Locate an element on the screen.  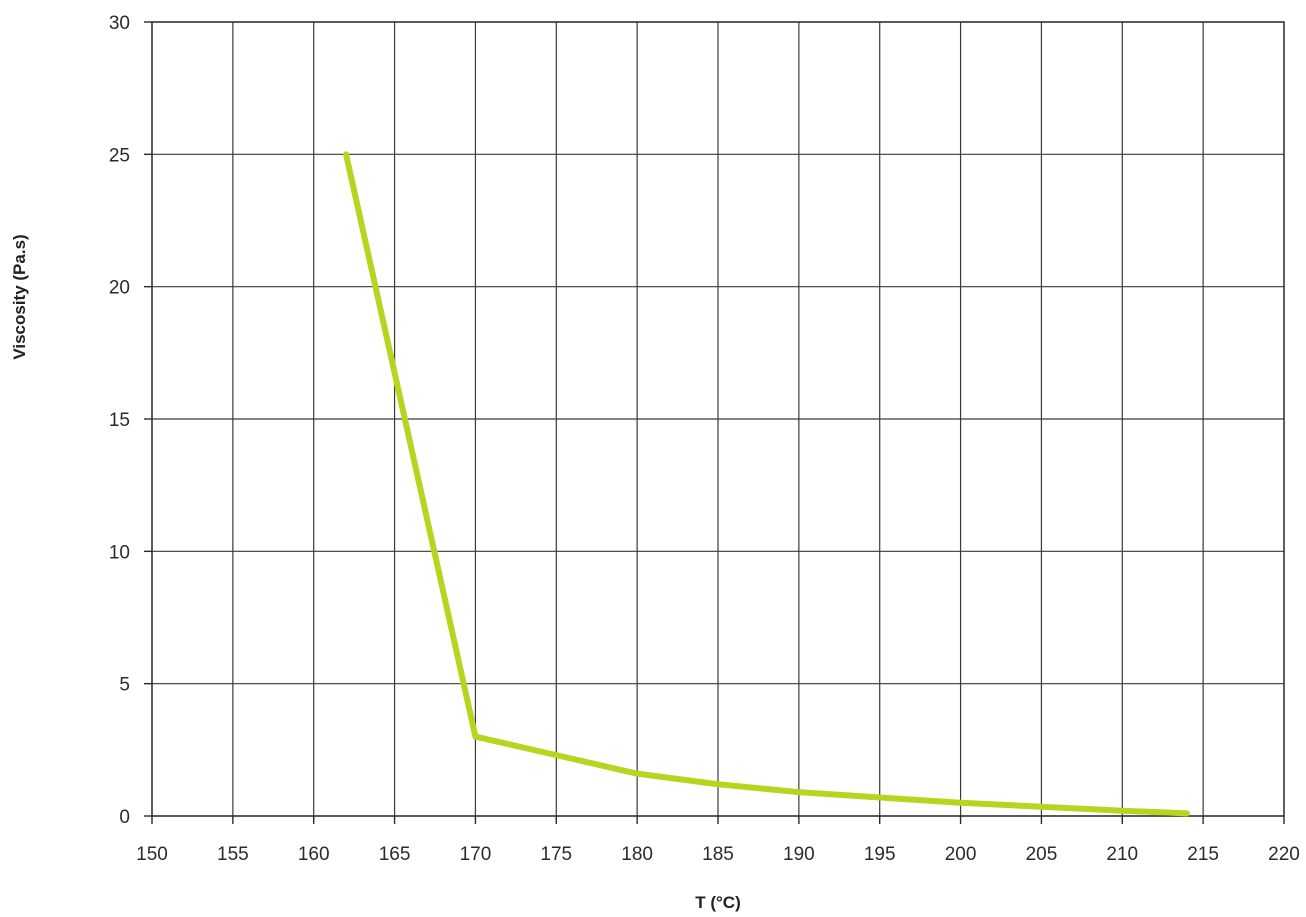
y-tick-label: 5 is located at coordinates (124, 685).